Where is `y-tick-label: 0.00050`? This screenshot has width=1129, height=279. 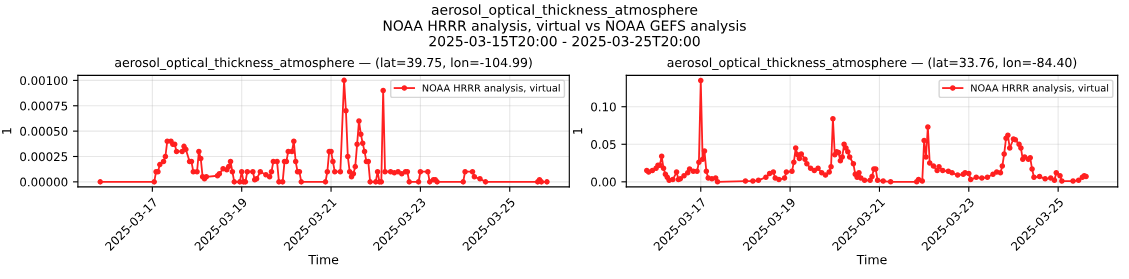
y-tick-label: 0.00050 is located at coordinates (44, 131).